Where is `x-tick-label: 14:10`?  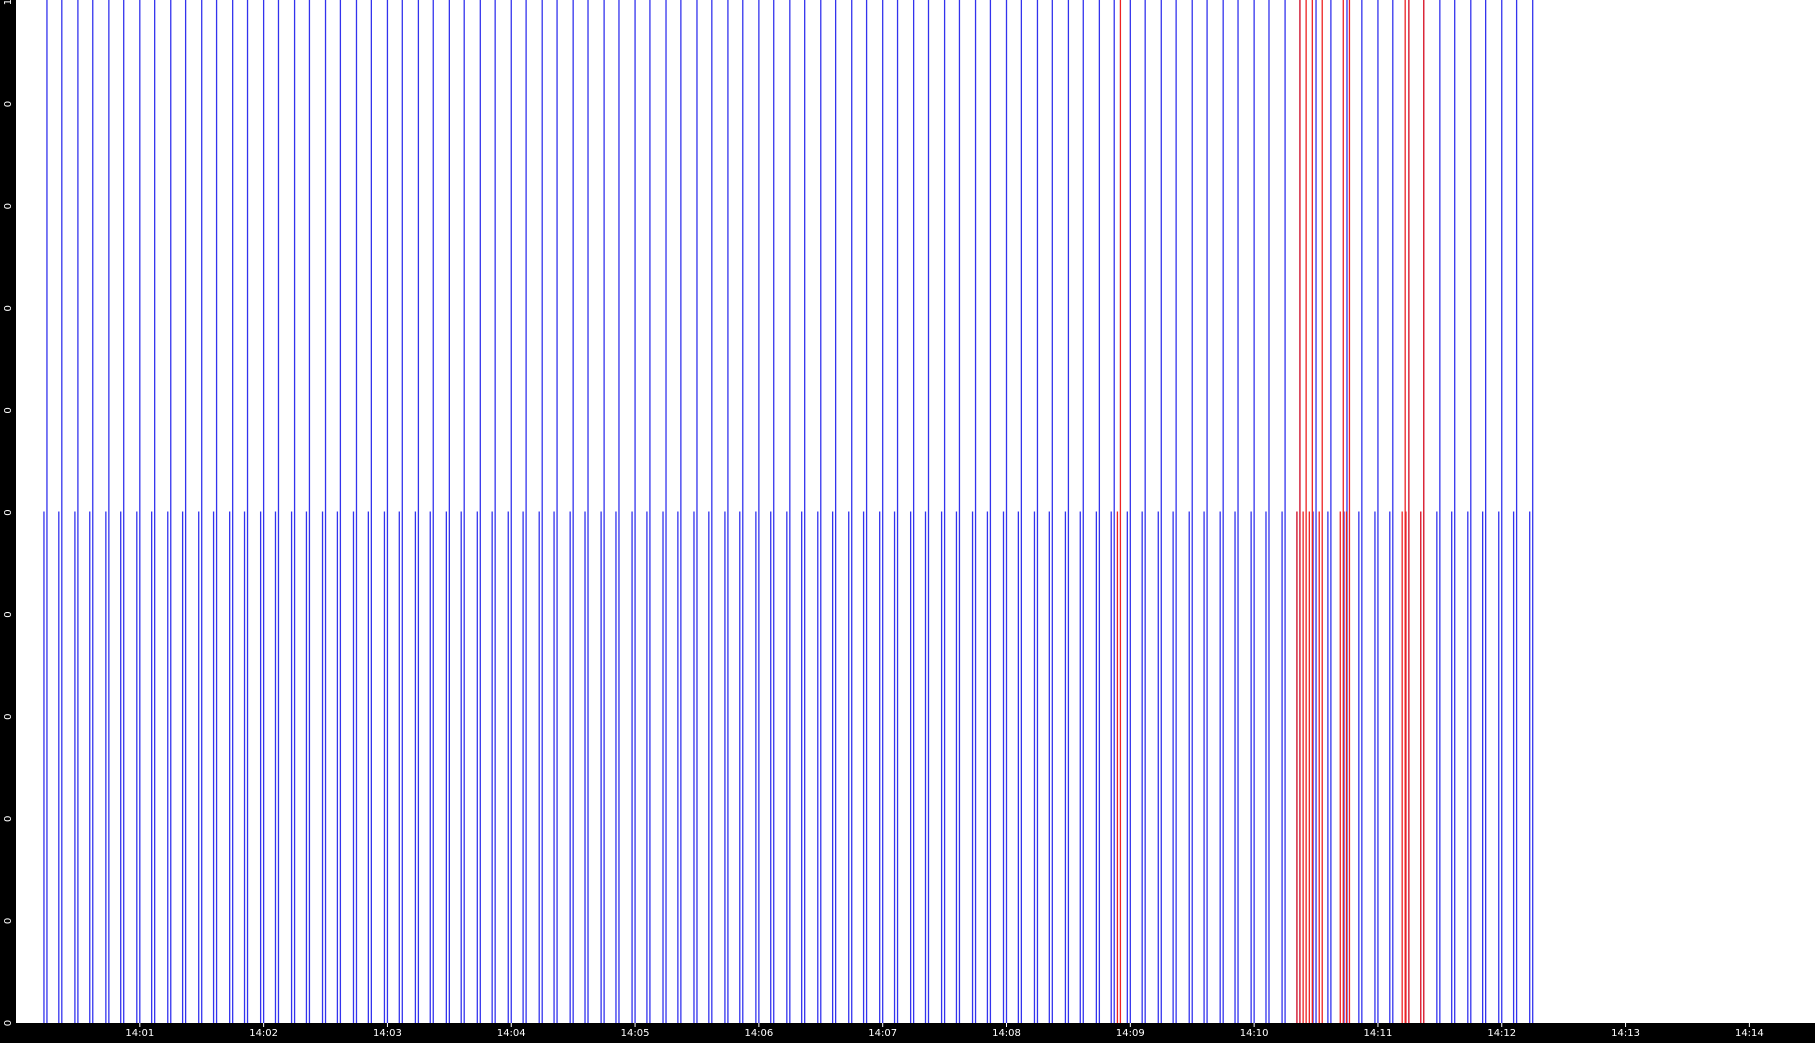
x-tick-label: 14:10 is located at coordinates (1254, 1033).